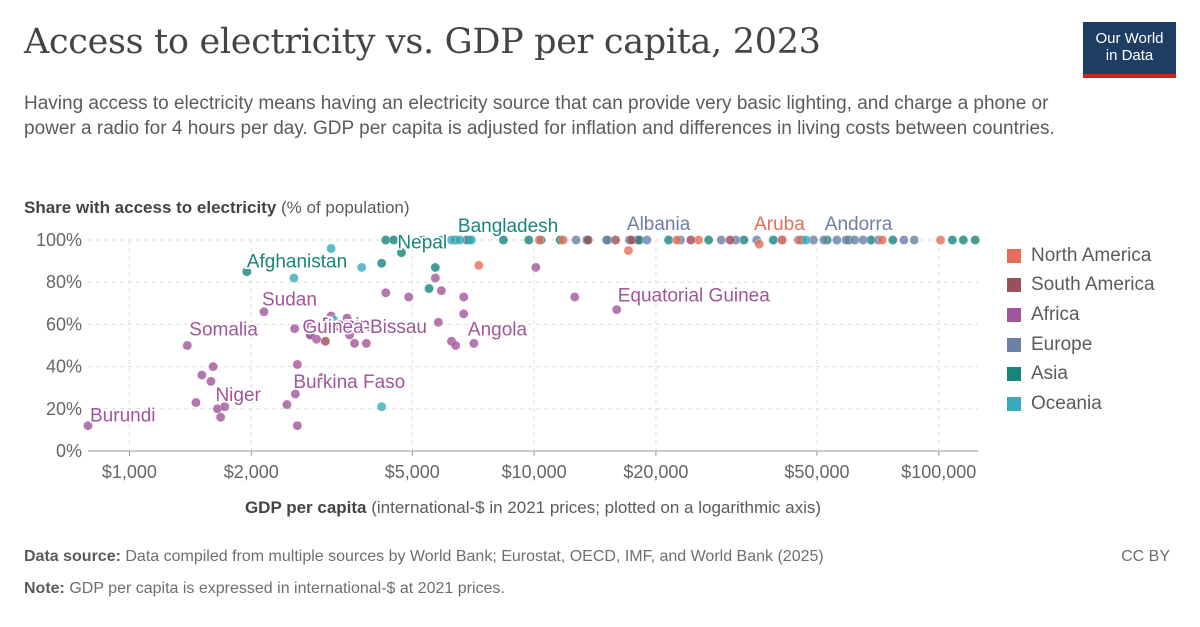 The height and width of the screenshot is (627, 1200). Describe the element at coordinates (1062, 344) in the screenshot. I see `legend-label: Europe` at that location.